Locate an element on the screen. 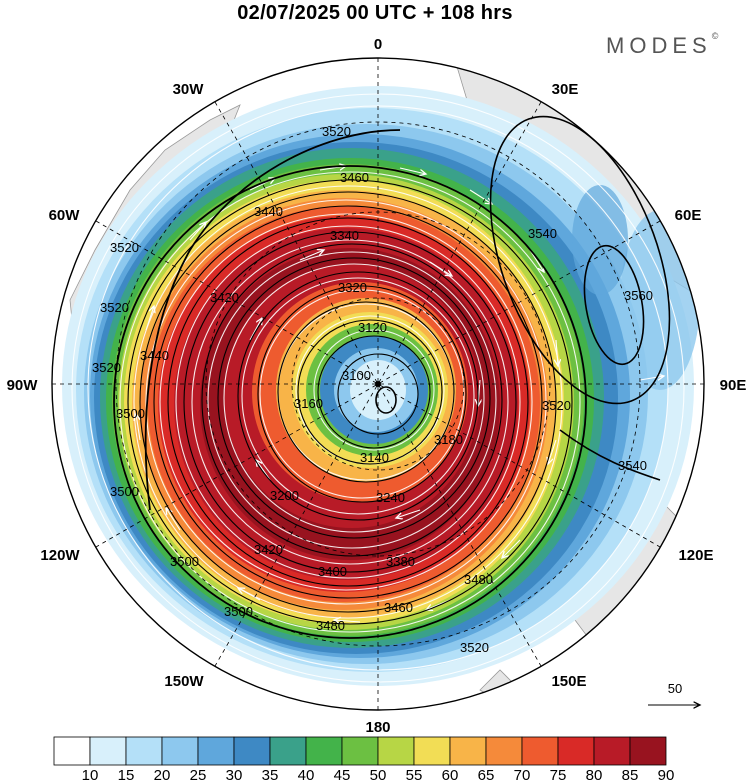 Image resolution: width=750 pixels, height=782 pixels. colorbar-tick-label: 75 is located at coordinates (558, 774).